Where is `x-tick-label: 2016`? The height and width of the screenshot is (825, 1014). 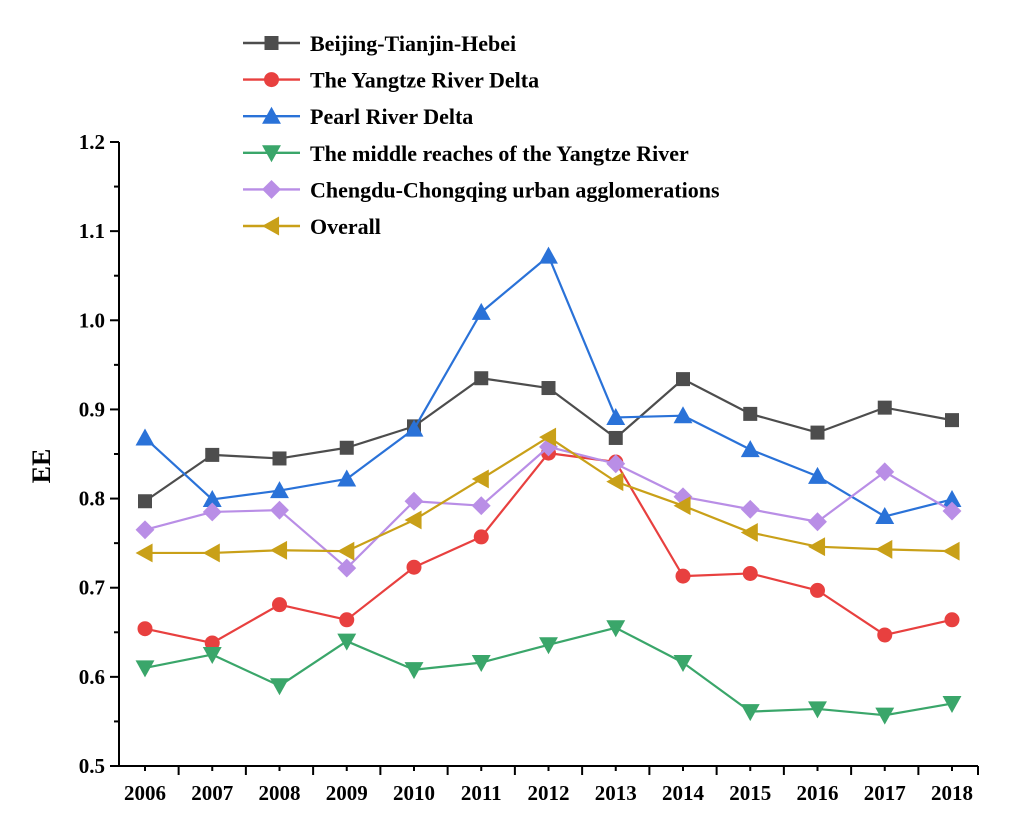 x-tick-label: 2016 is located at coordinates (818, 793).